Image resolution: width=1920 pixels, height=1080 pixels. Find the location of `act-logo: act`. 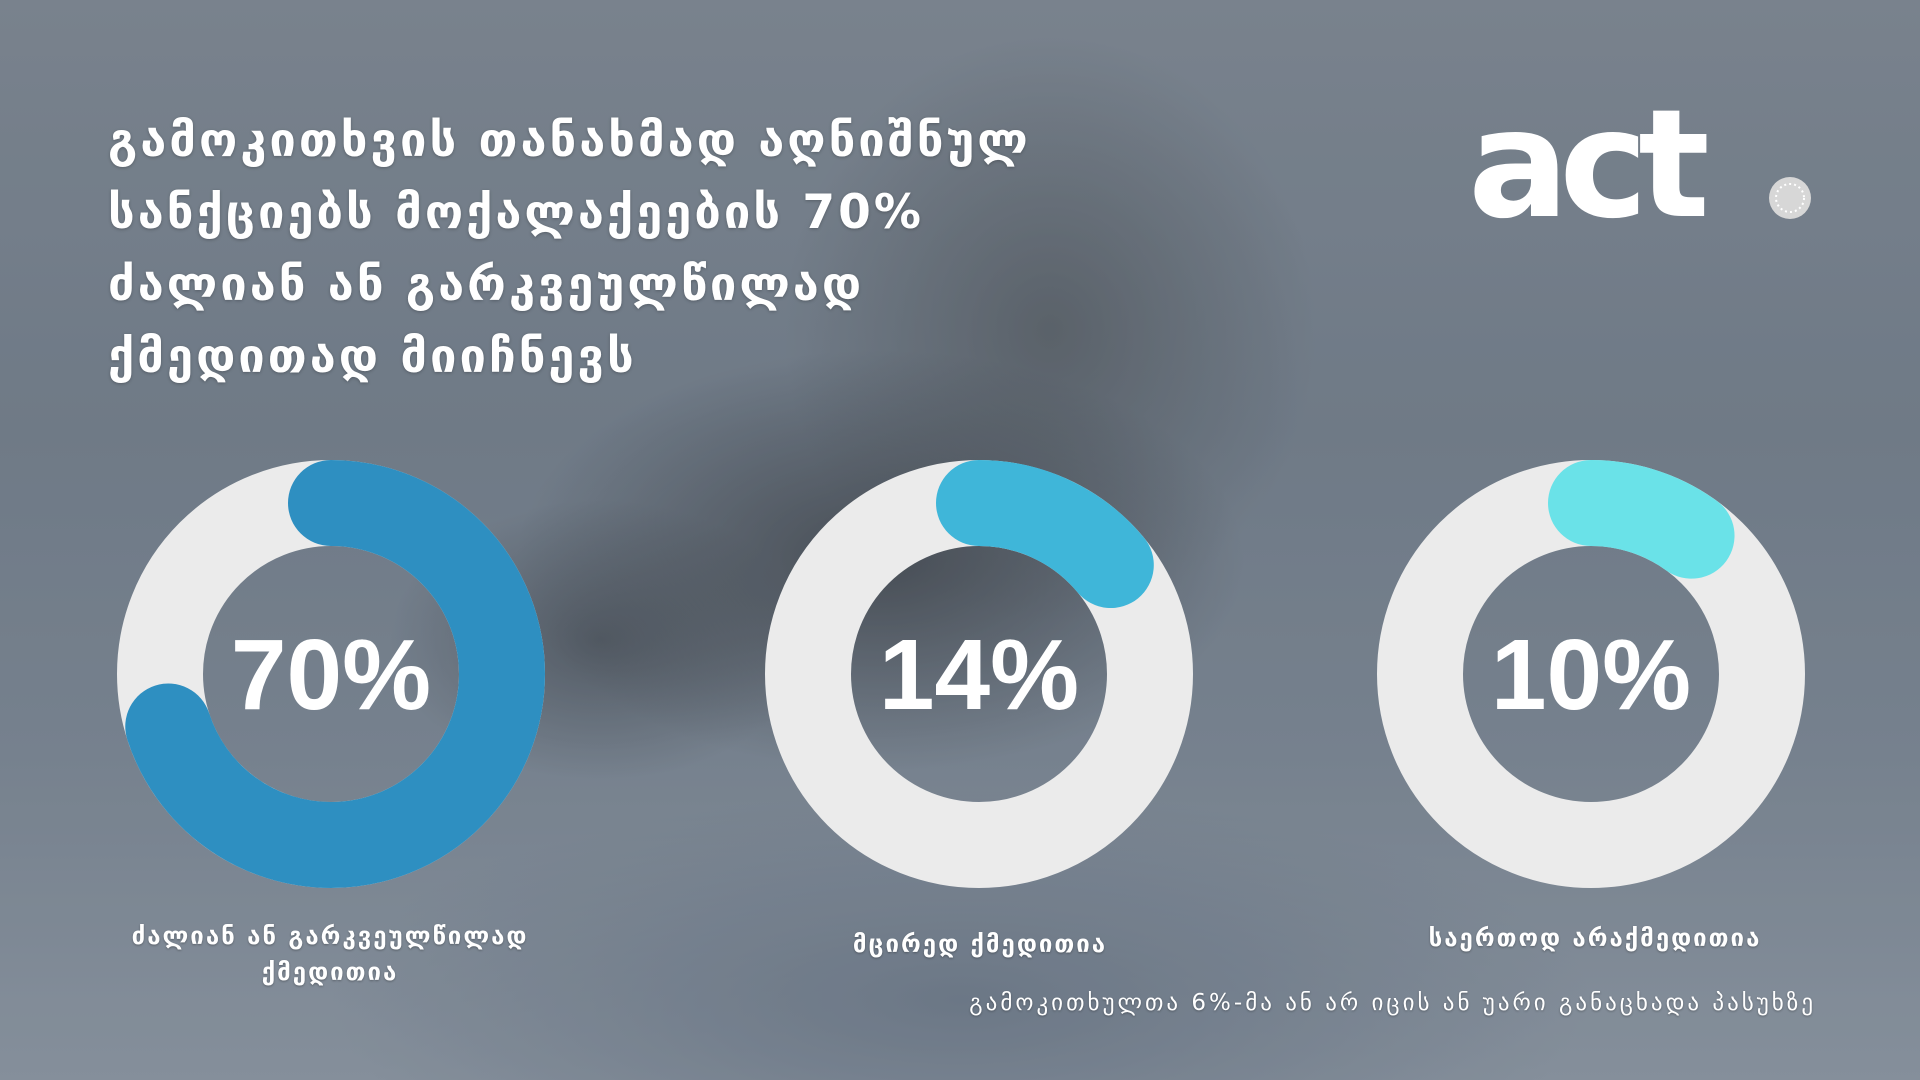

act-logo: act is located at coordinates (1639, 170).